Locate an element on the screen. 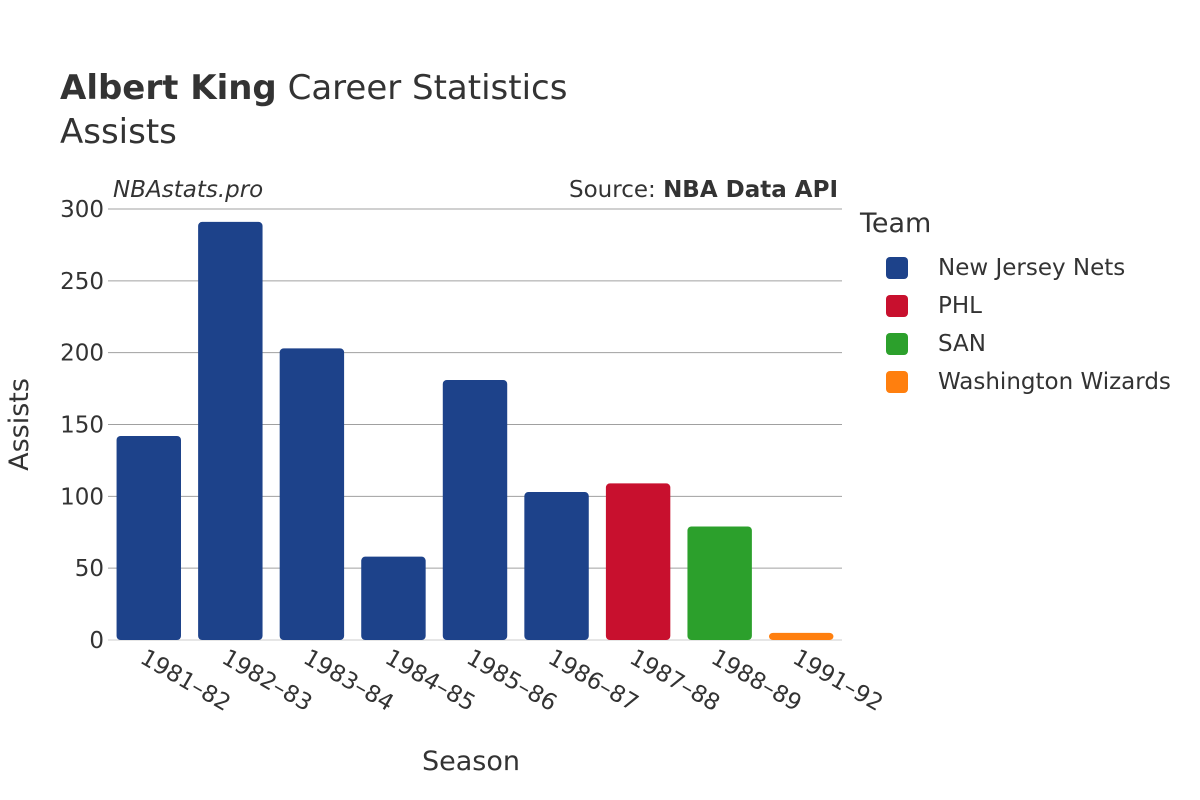 This screenshot has width=1200, height=800. x-tick-label: 1985–86 is located at coordinates (511, 681).